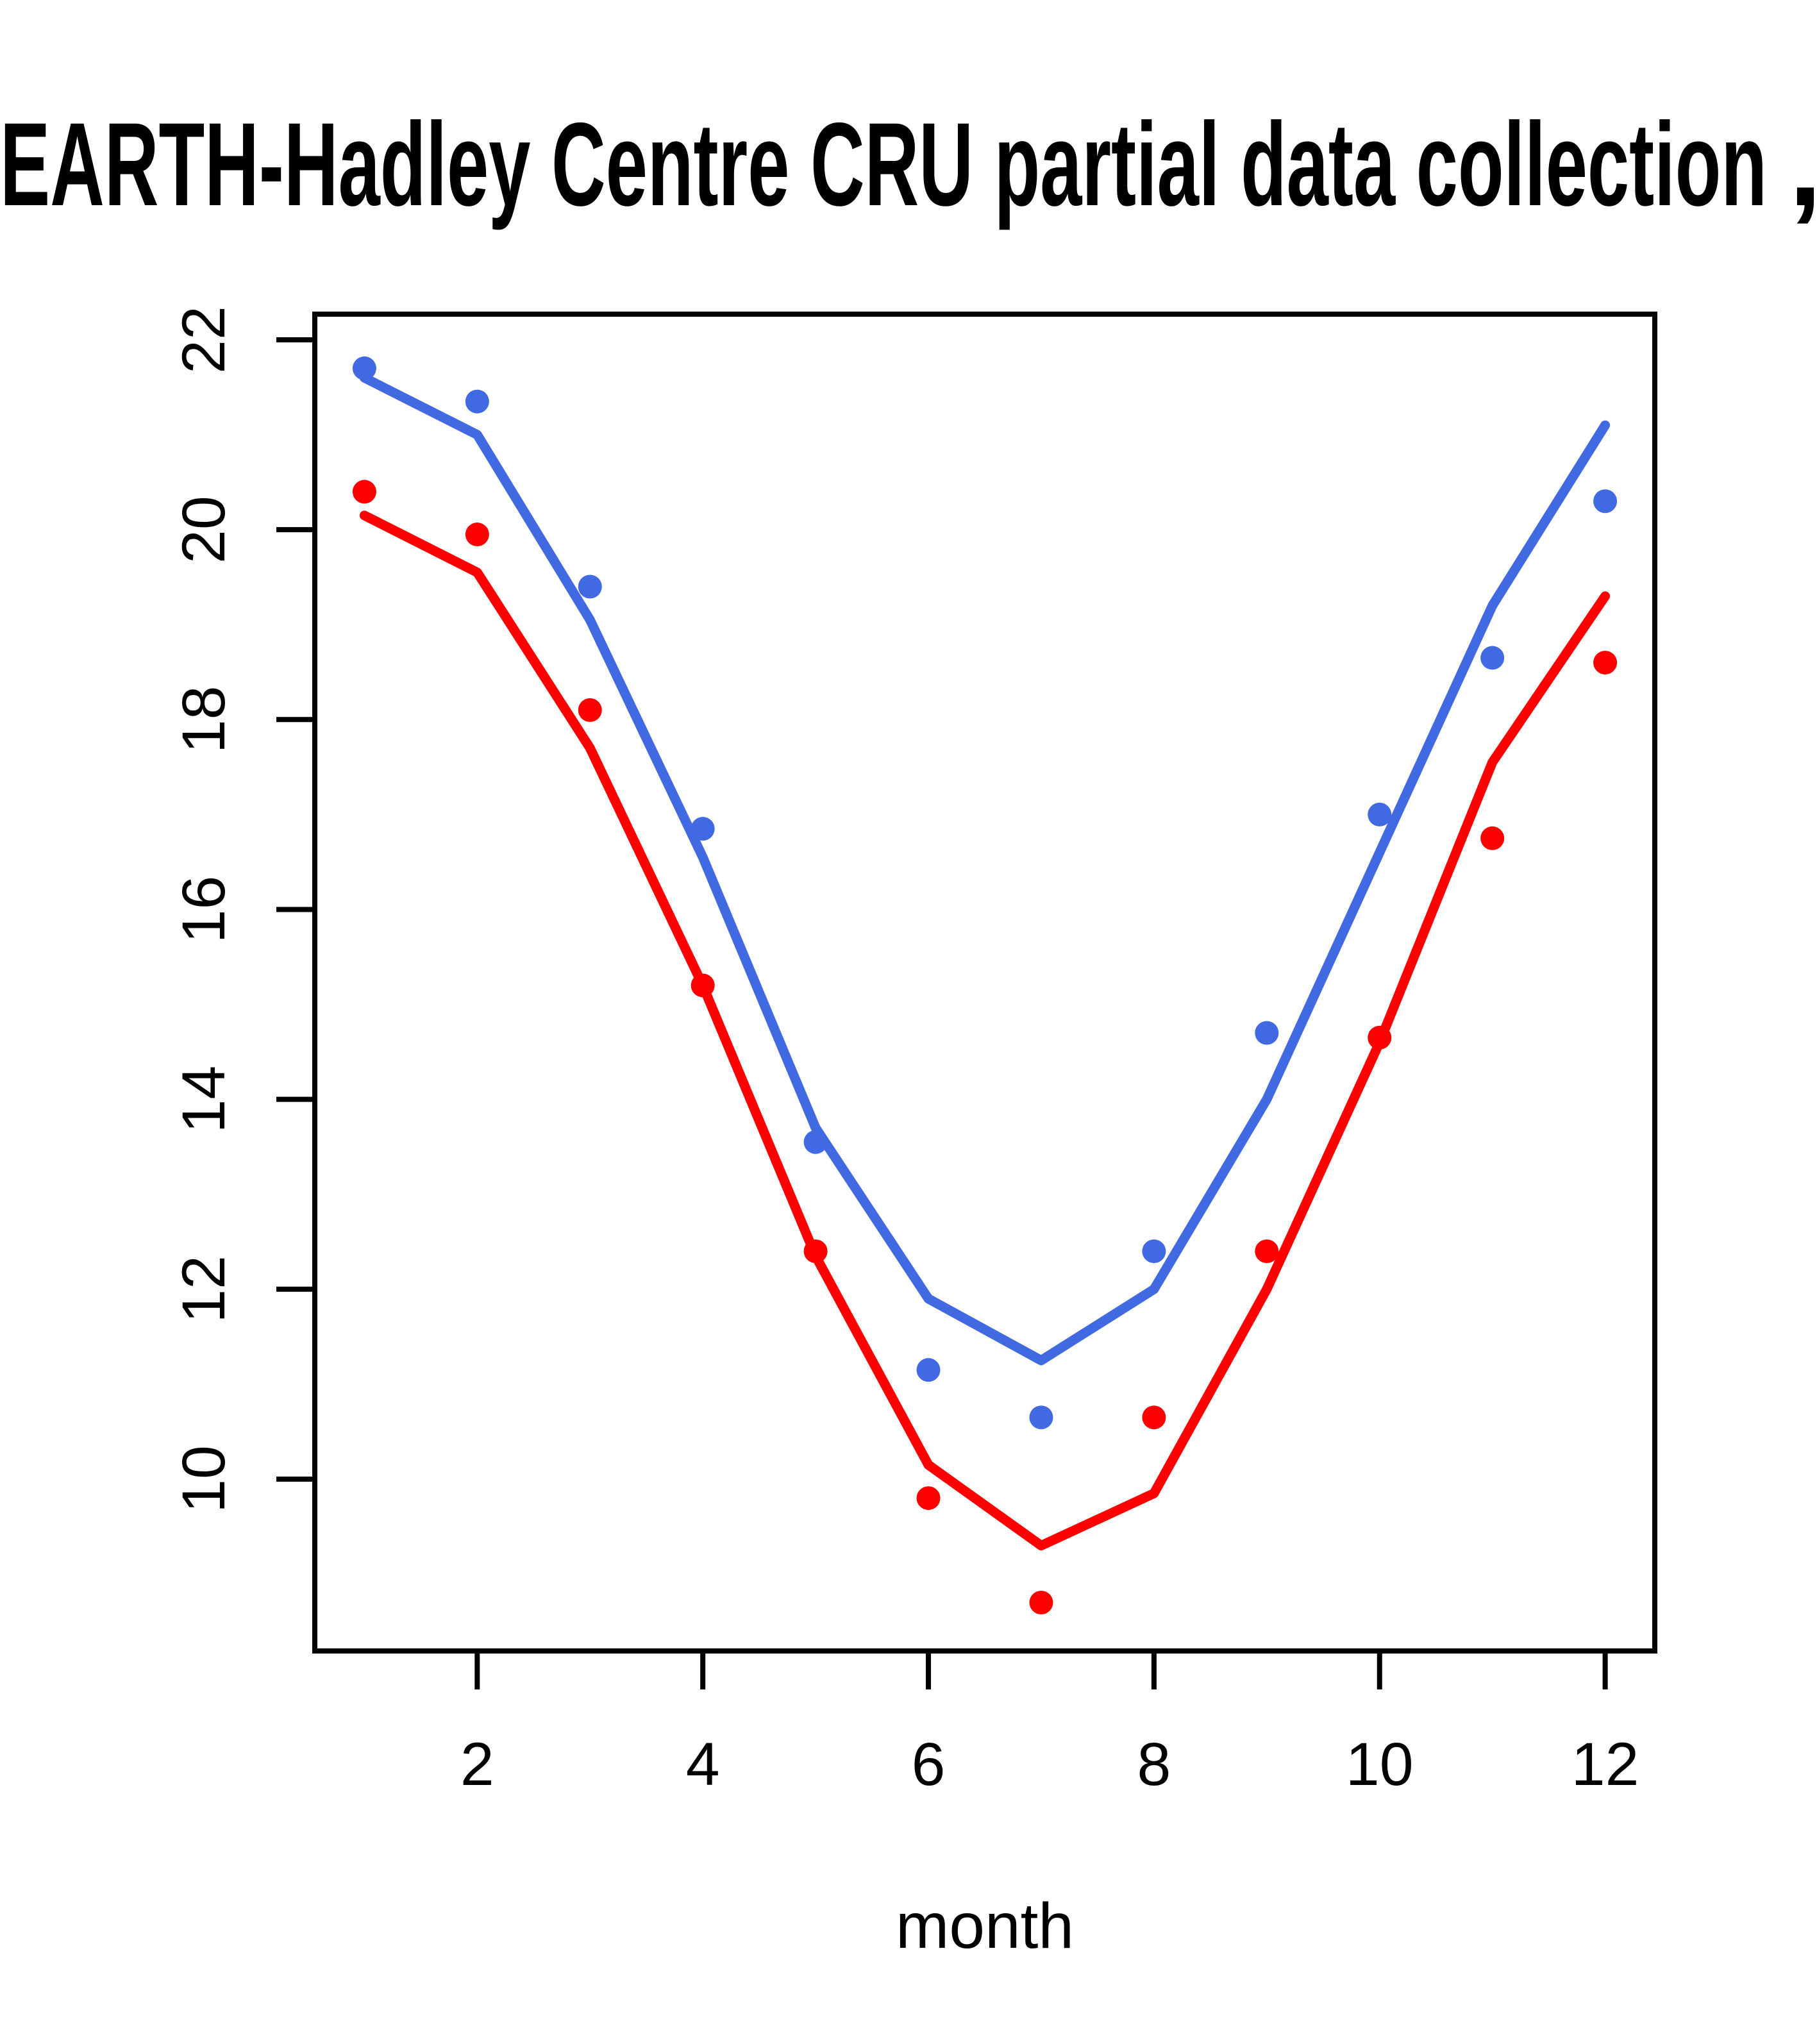 The width and height of the screenshot is (1817, 2044). I want to click on y-tick-label: 22, so click(204, 340).